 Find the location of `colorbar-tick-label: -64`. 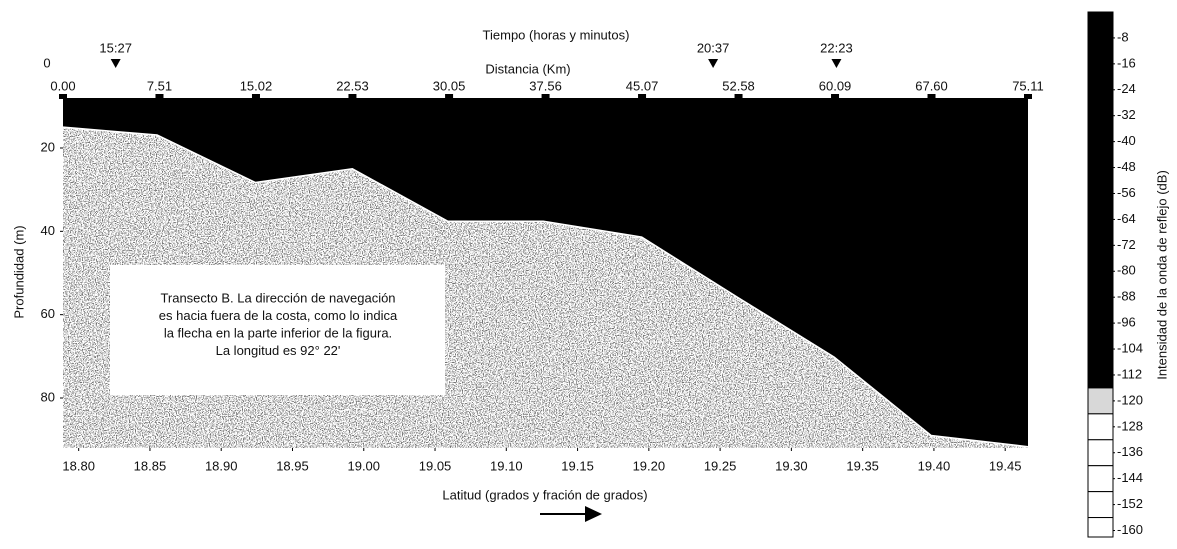

colorbar-tick-label: -64 is located at coordinates (1126, 218).